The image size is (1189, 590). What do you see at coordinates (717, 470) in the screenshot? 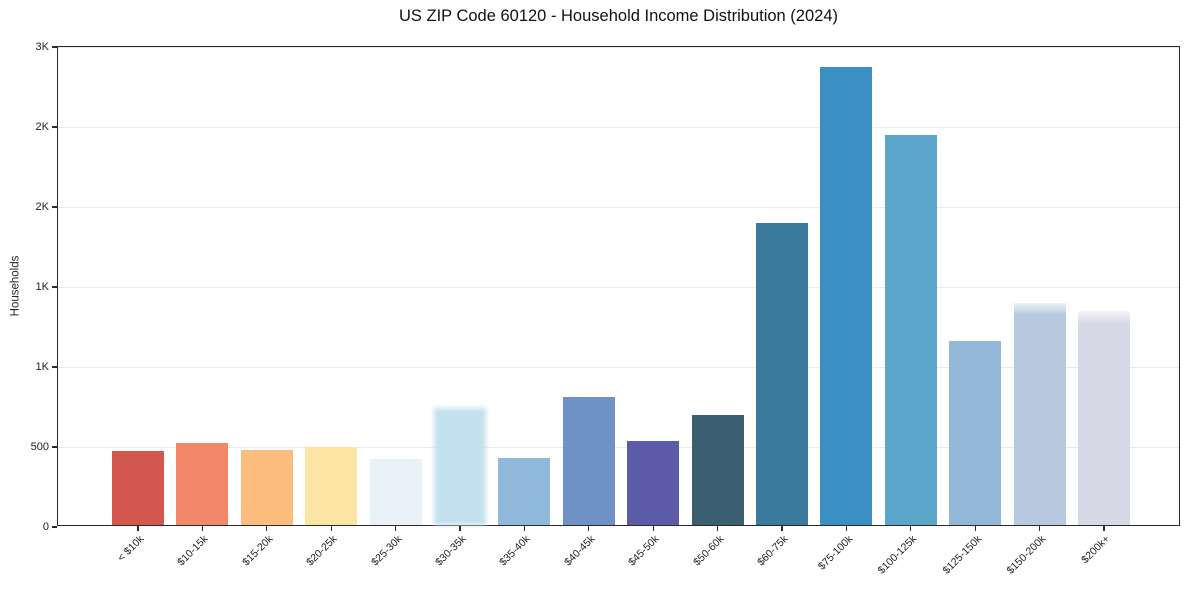
I see `bar-$50-60k` at bounding box center [717, 470].